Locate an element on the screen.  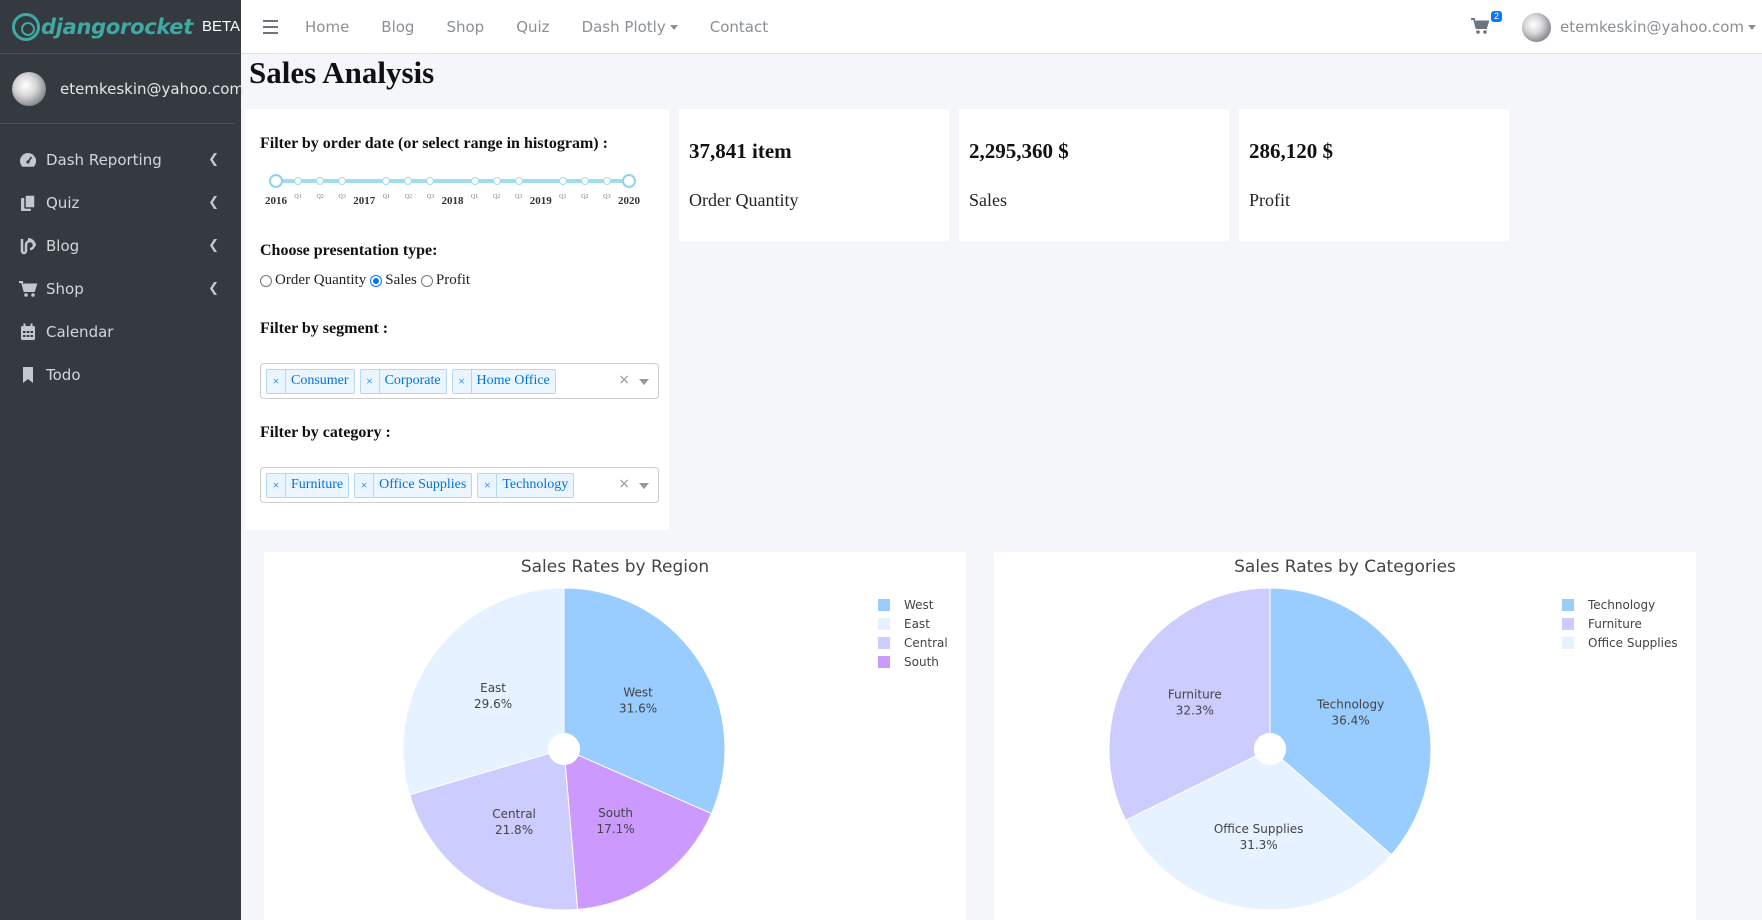
slice-label: Furniture is located at coordinates (1195, 694).